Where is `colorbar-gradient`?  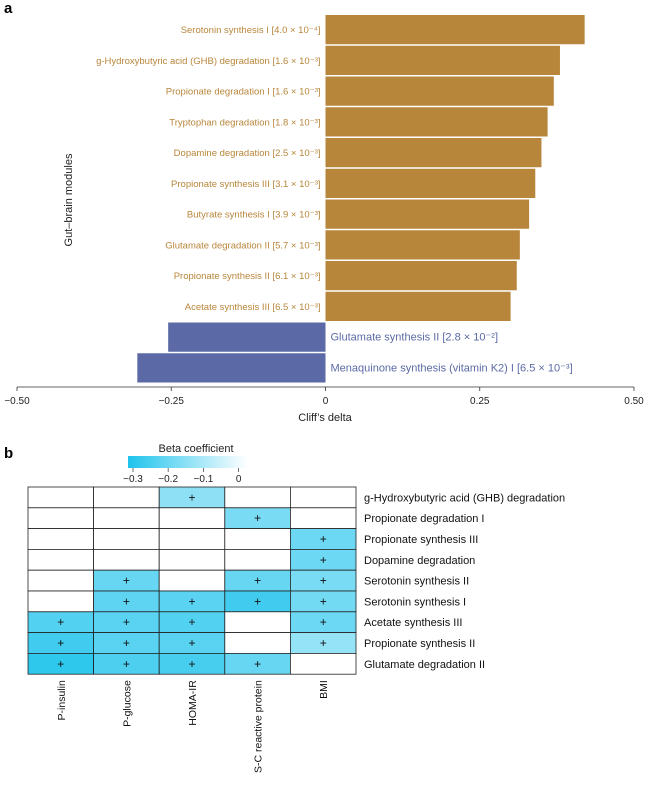 colorbar-gradient is located at coordinates (188, 462).